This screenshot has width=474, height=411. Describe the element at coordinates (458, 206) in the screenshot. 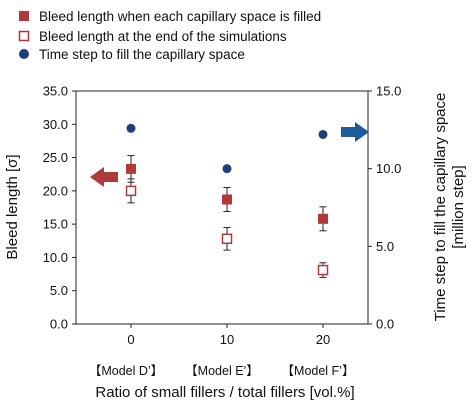

I see `y-axis-right-title-line2: [million step]` at that location.